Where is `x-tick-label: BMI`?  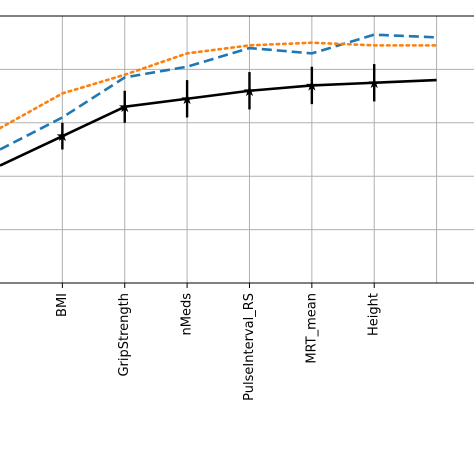
x-tick-label: BMI is located at coordinates (62, 305).